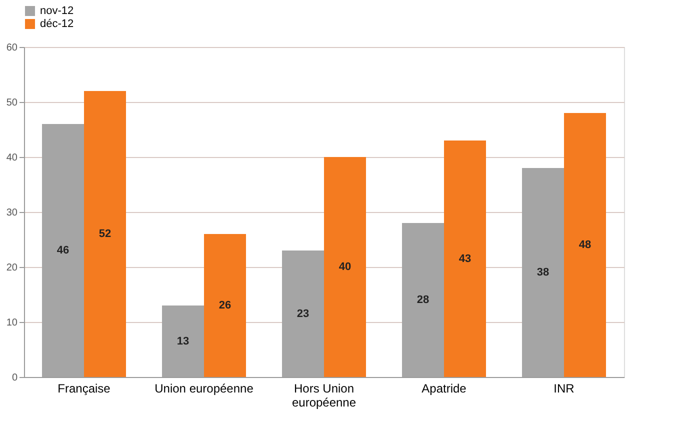  What do you see at coordinates (84, 389) in the screenshot?
I see `x-tick-label: Française` at bounding box center [84, 389].